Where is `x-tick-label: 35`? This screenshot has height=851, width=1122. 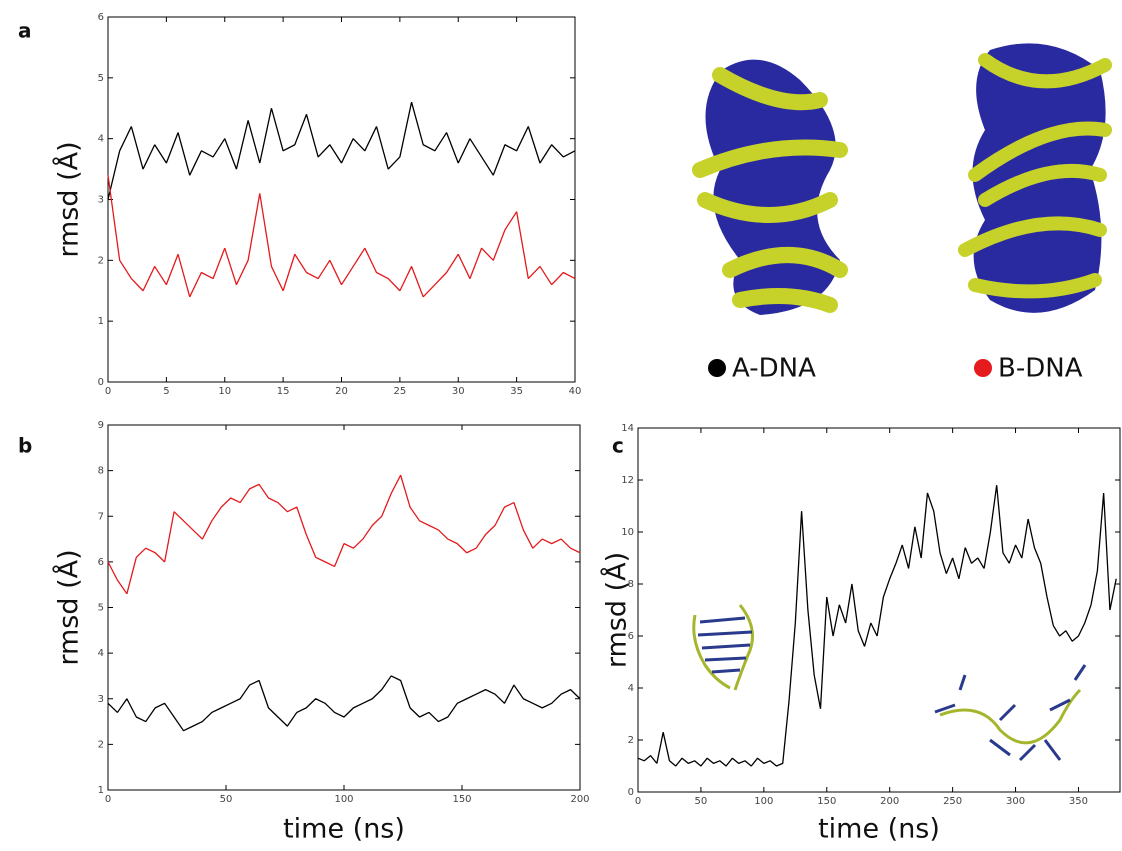
x-tick-label: 35 is located at coordinates (516, 391).